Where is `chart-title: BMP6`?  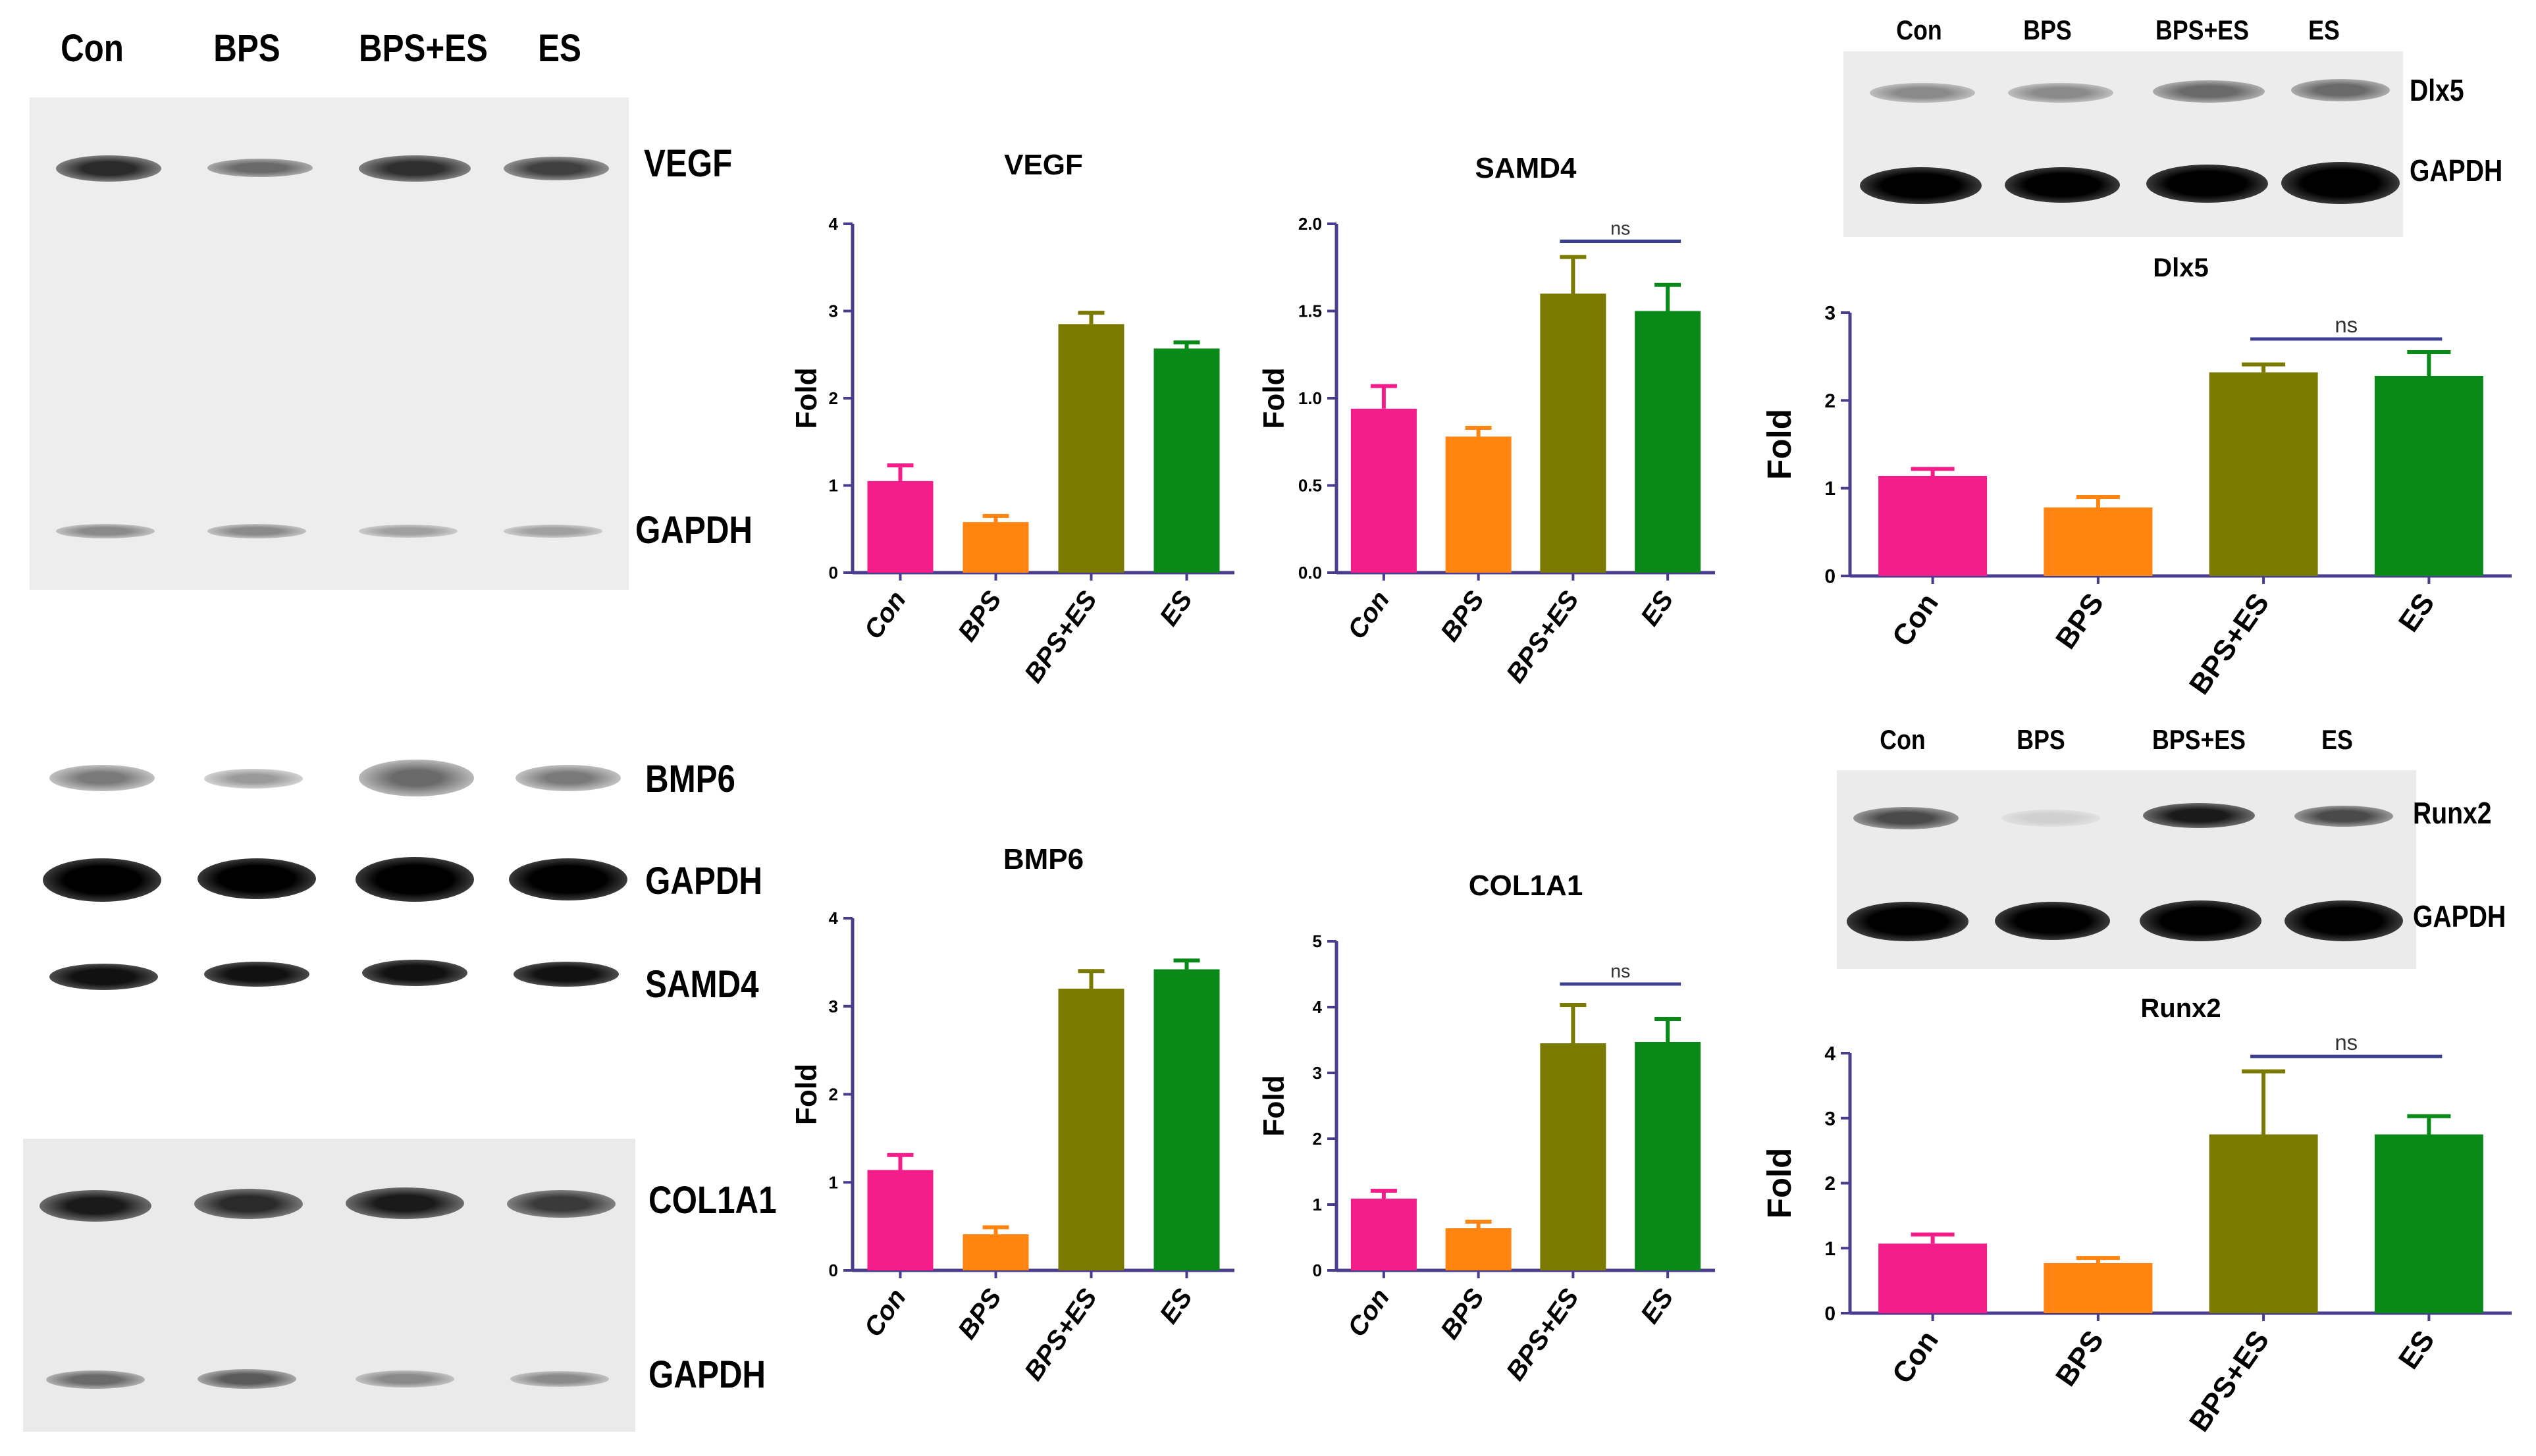
chart-title: BMP6 is located at coordinates (1044, 859).